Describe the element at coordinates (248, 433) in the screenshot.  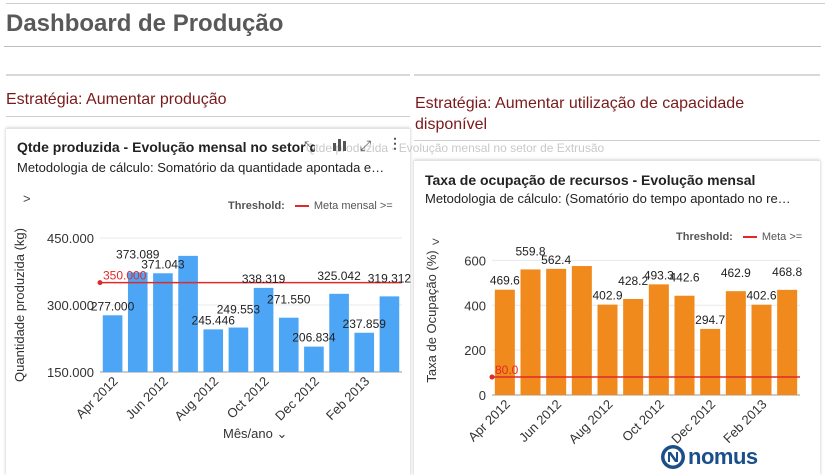
I see `x-axis-selector-label: Mês/ano` at that location.